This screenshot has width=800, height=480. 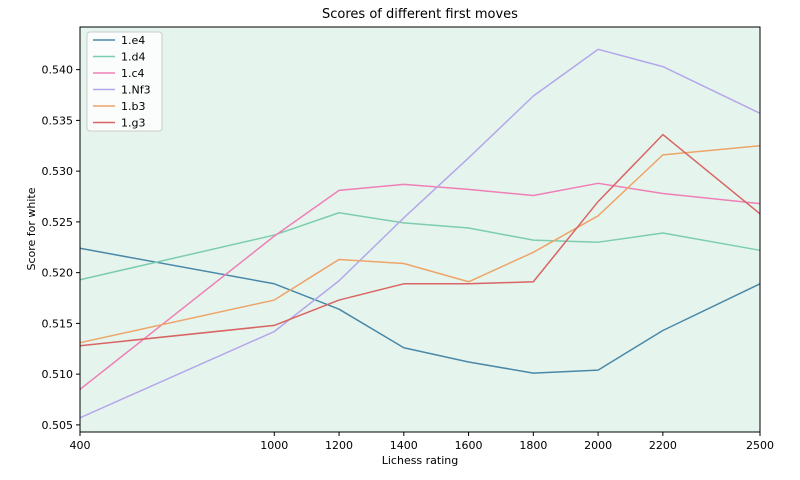 I want to click on x-tick-label: 2000, so click(x=598, y=445).